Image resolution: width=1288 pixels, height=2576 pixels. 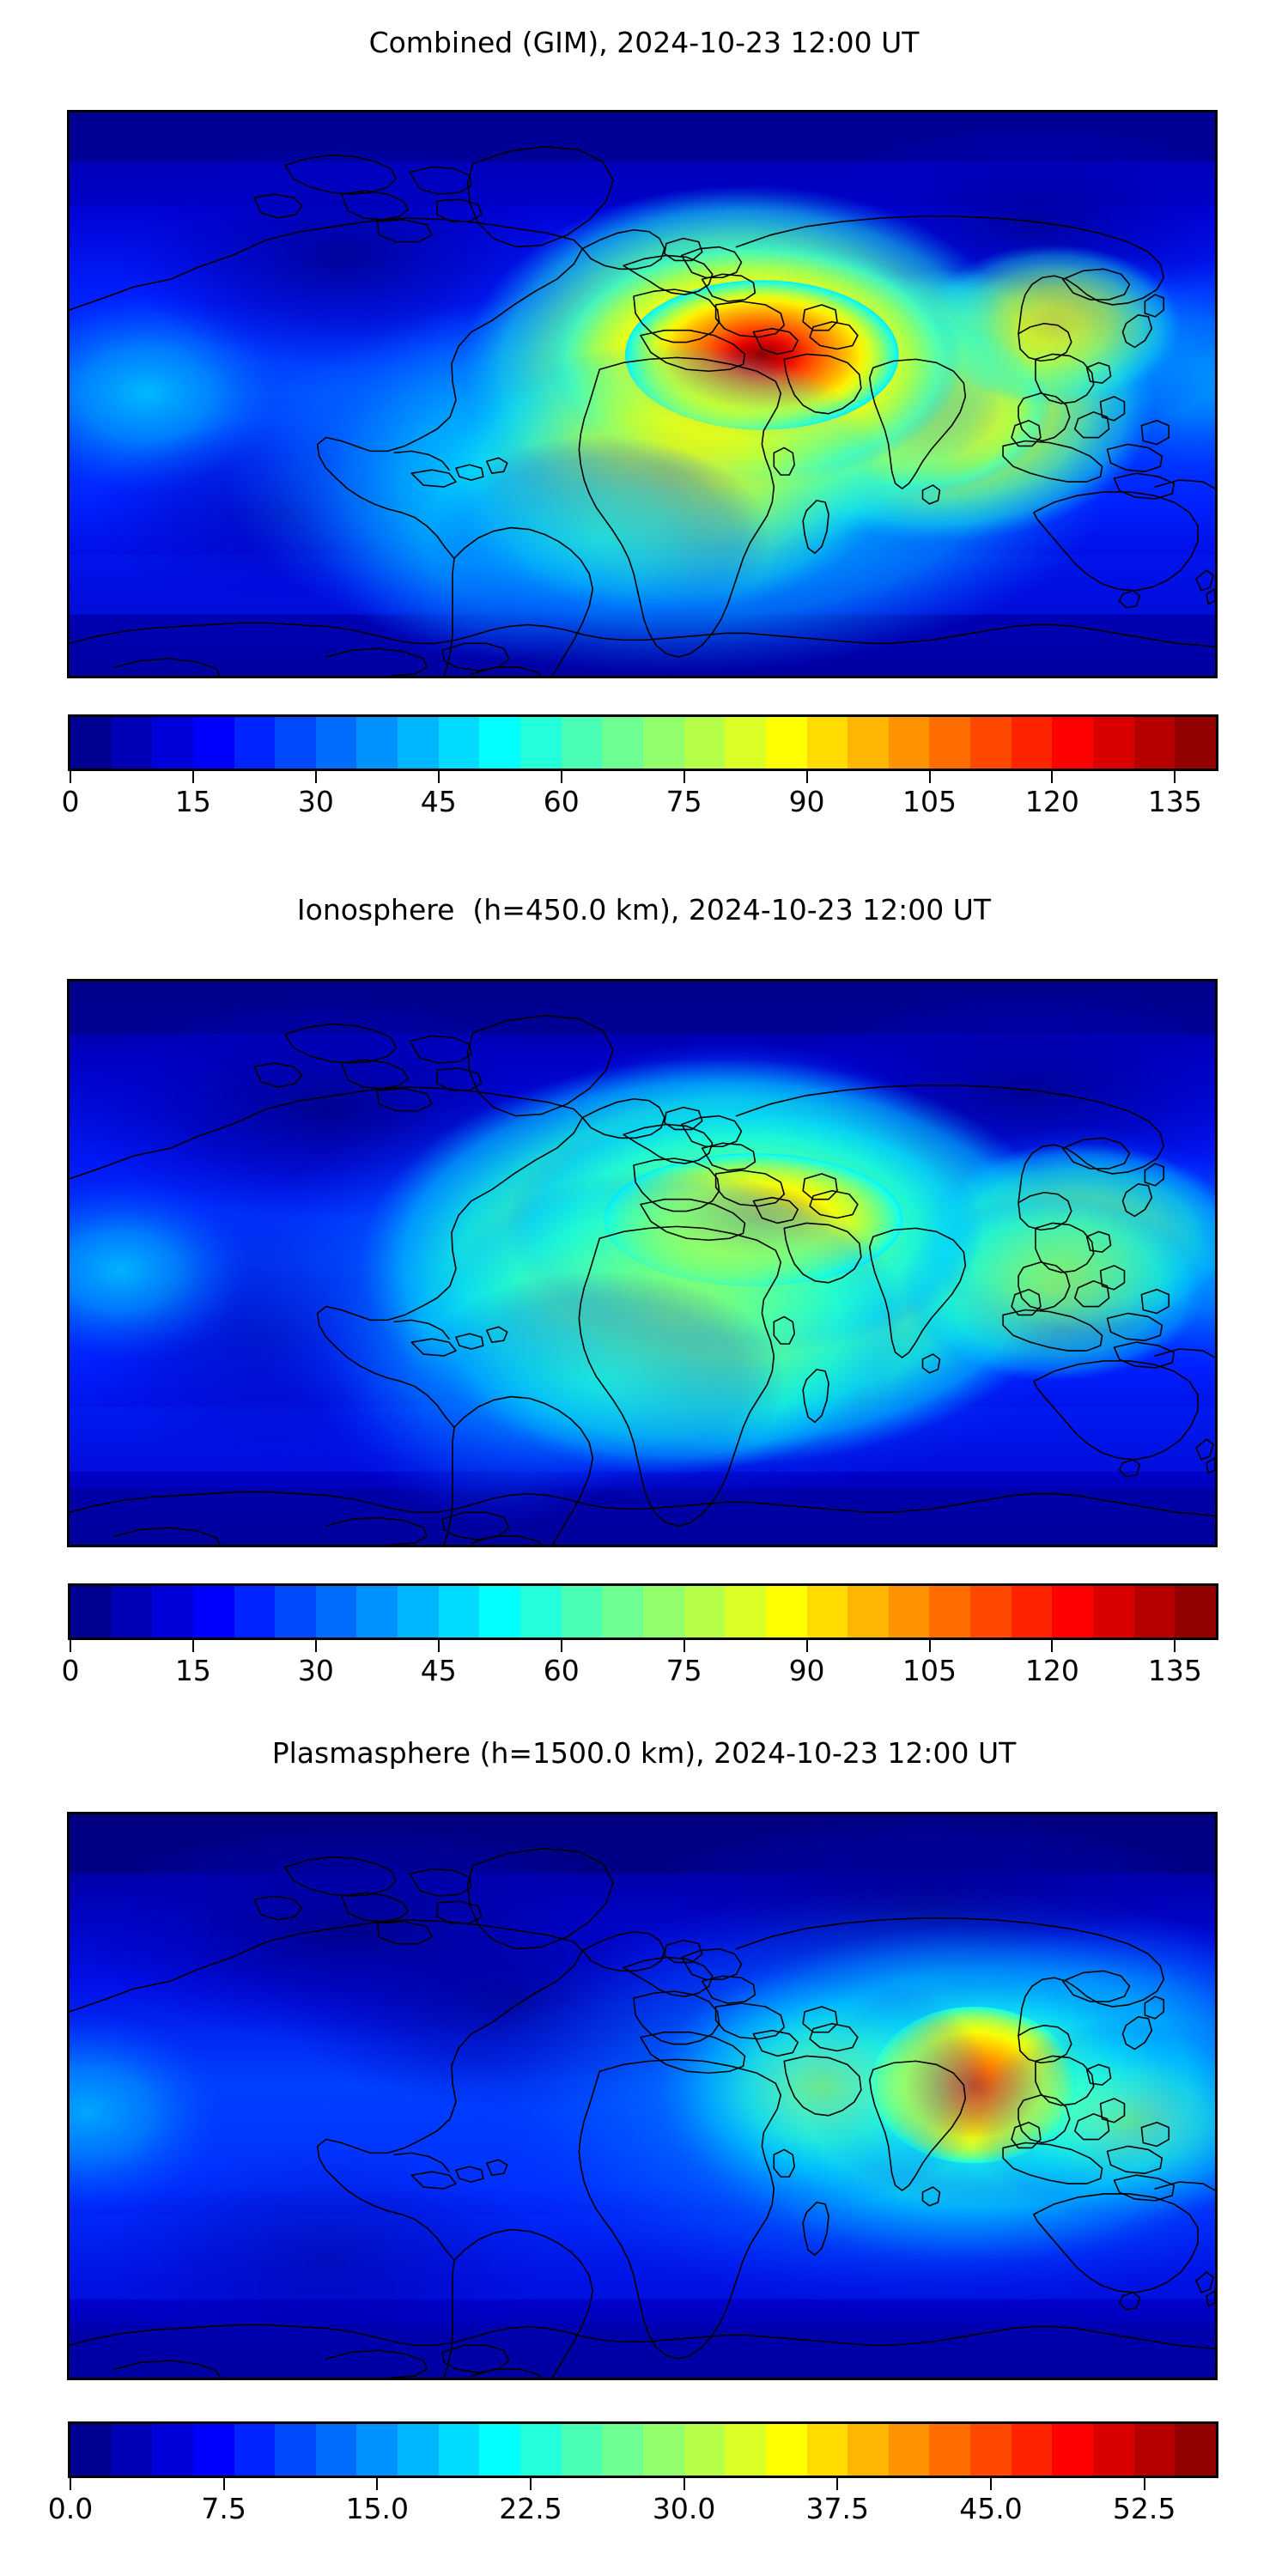 What do you see at coordinates (806, 1671) in the screenshot?
I see `colorbar-tick-label: 90` at bounding box center [806, 1671].